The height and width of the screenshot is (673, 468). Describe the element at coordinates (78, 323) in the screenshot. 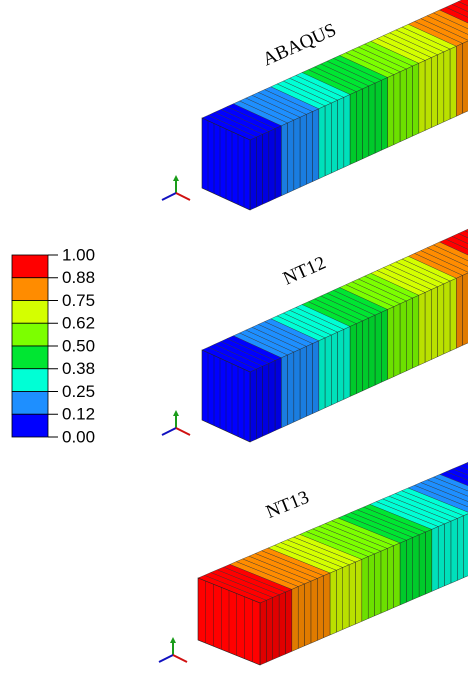

I see `legend-label: 0.62` at that location.